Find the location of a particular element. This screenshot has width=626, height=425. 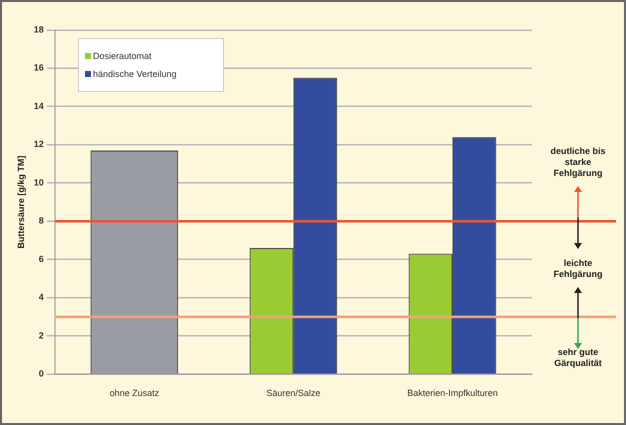

text: leichte Fehlgärung is located at coordinates (578, 269).